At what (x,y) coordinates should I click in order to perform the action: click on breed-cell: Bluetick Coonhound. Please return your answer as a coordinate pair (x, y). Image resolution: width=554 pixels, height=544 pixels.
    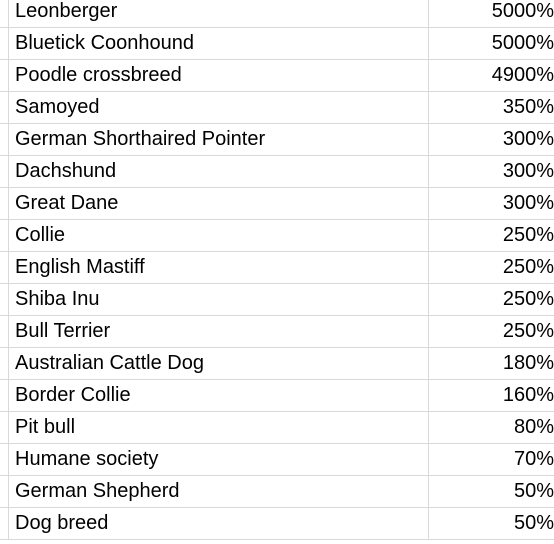
    Looking at the image, I should click on (219, 43).